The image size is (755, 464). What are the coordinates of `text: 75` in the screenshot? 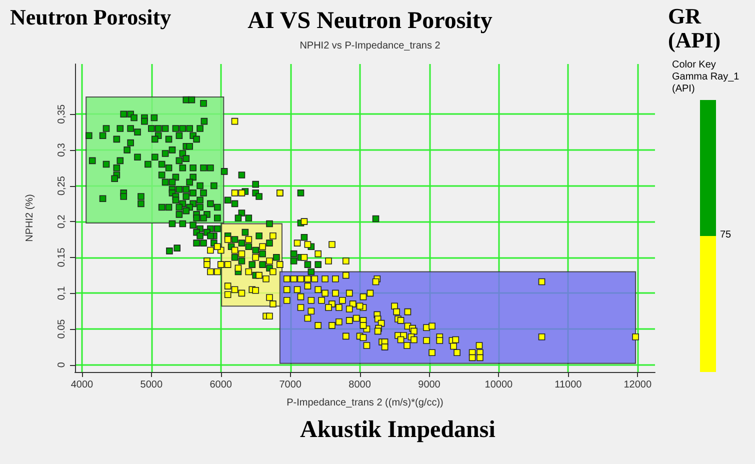 It's located at (726, 235).